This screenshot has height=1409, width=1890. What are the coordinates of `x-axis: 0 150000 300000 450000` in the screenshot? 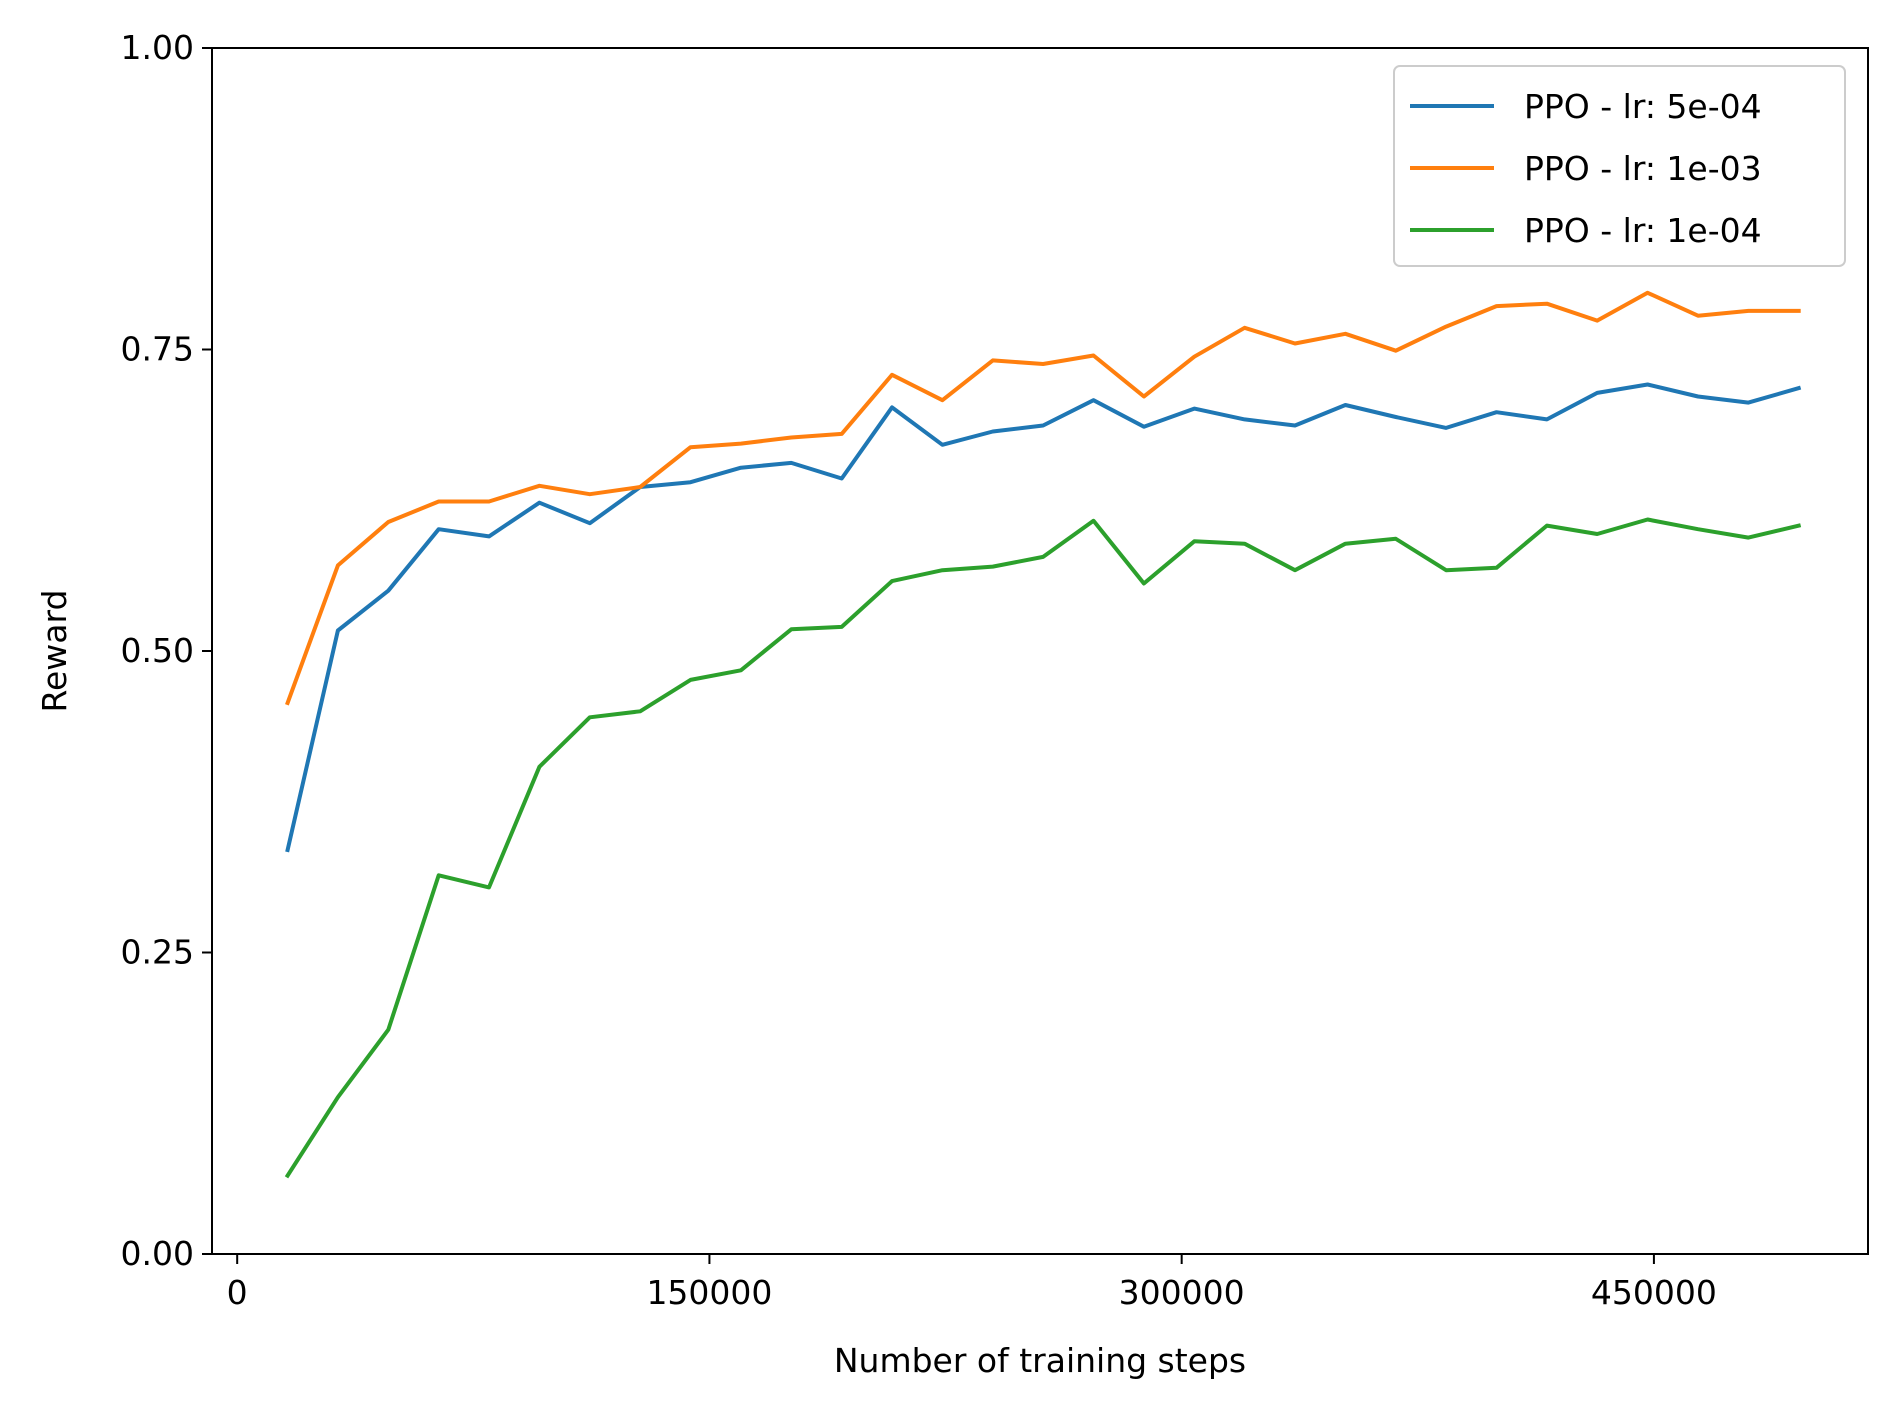 It's located at (972, 1283).